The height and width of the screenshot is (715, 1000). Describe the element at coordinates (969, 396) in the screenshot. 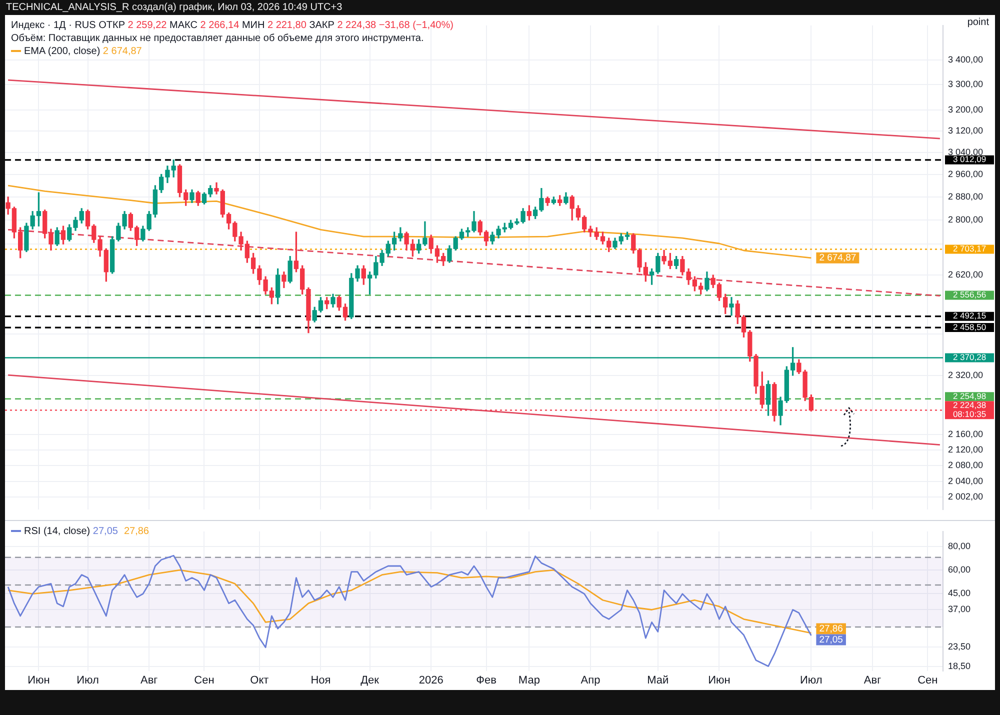

I see `ref-line-label: 2 254,98` at that location.